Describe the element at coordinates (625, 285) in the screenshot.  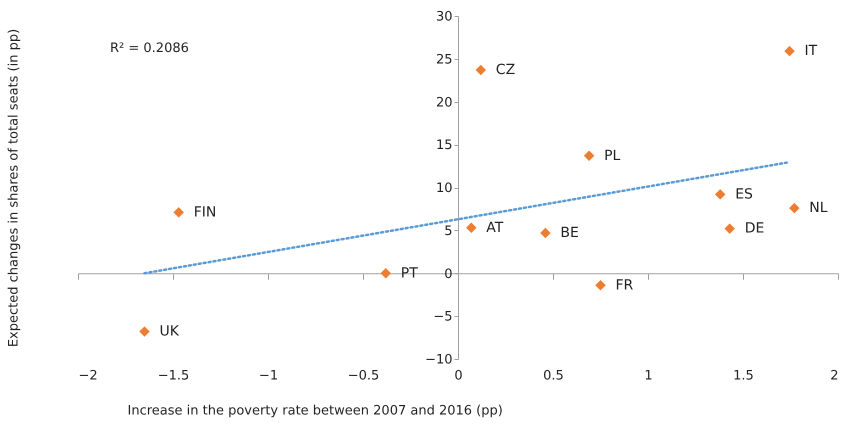
I see `annotation: FR` at that location.